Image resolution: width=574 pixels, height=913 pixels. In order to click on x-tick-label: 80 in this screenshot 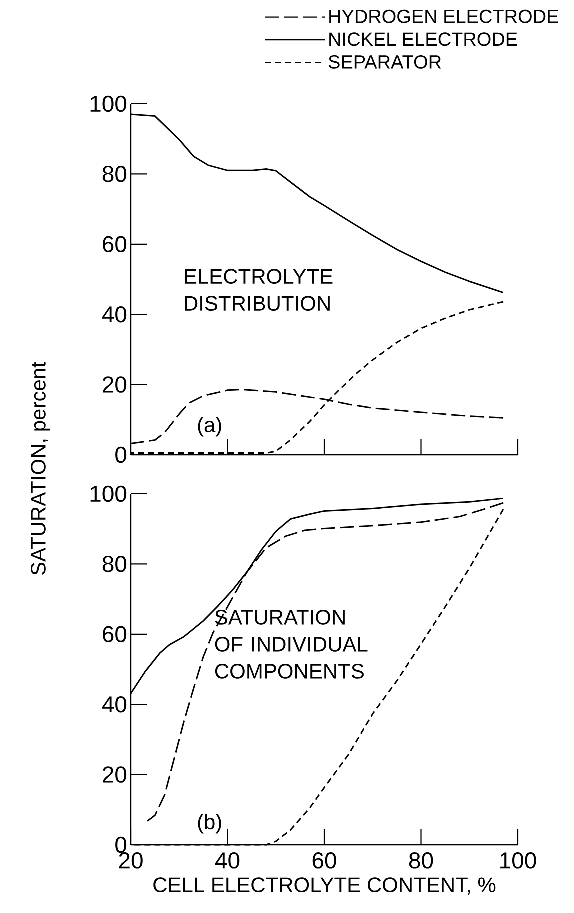, I will do `click(421, 860)`.